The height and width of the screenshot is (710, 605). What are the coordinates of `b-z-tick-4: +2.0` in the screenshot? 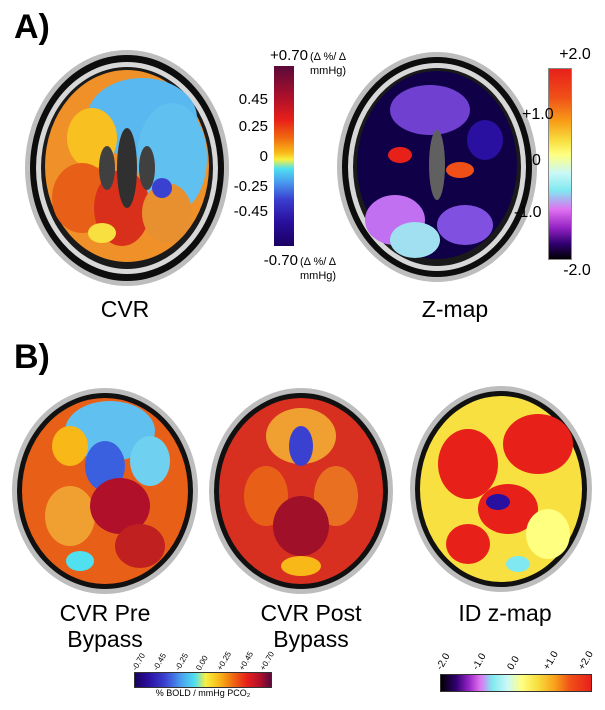 It's located at (586, 660).